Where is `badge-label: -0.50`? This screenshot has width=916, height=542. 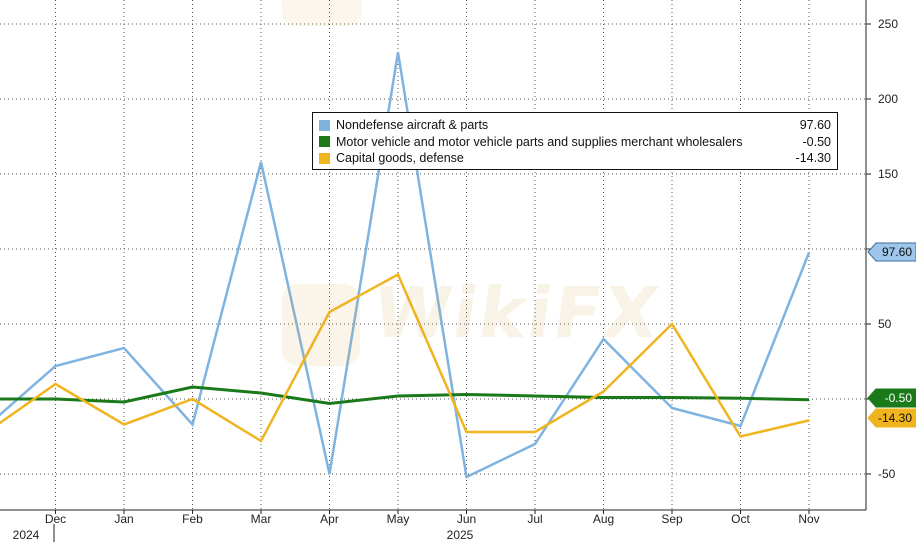 badge-label: -0.50 is located at coordinates (899, 398).